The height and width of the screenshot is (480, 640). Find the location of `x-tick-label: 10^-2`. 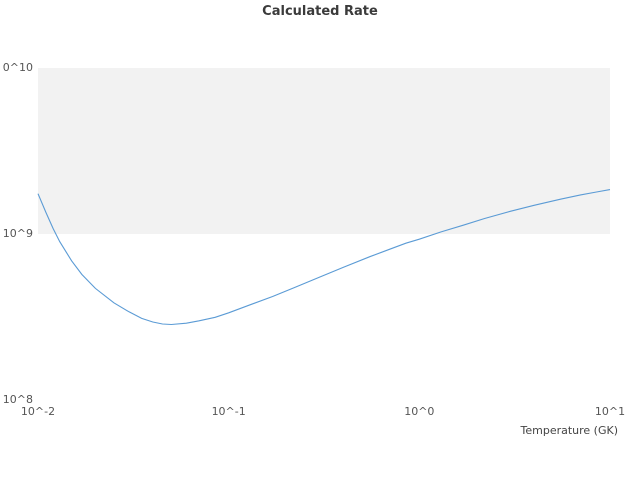

x-tick-label: 10^-2 is located at coordinates (38, 411).